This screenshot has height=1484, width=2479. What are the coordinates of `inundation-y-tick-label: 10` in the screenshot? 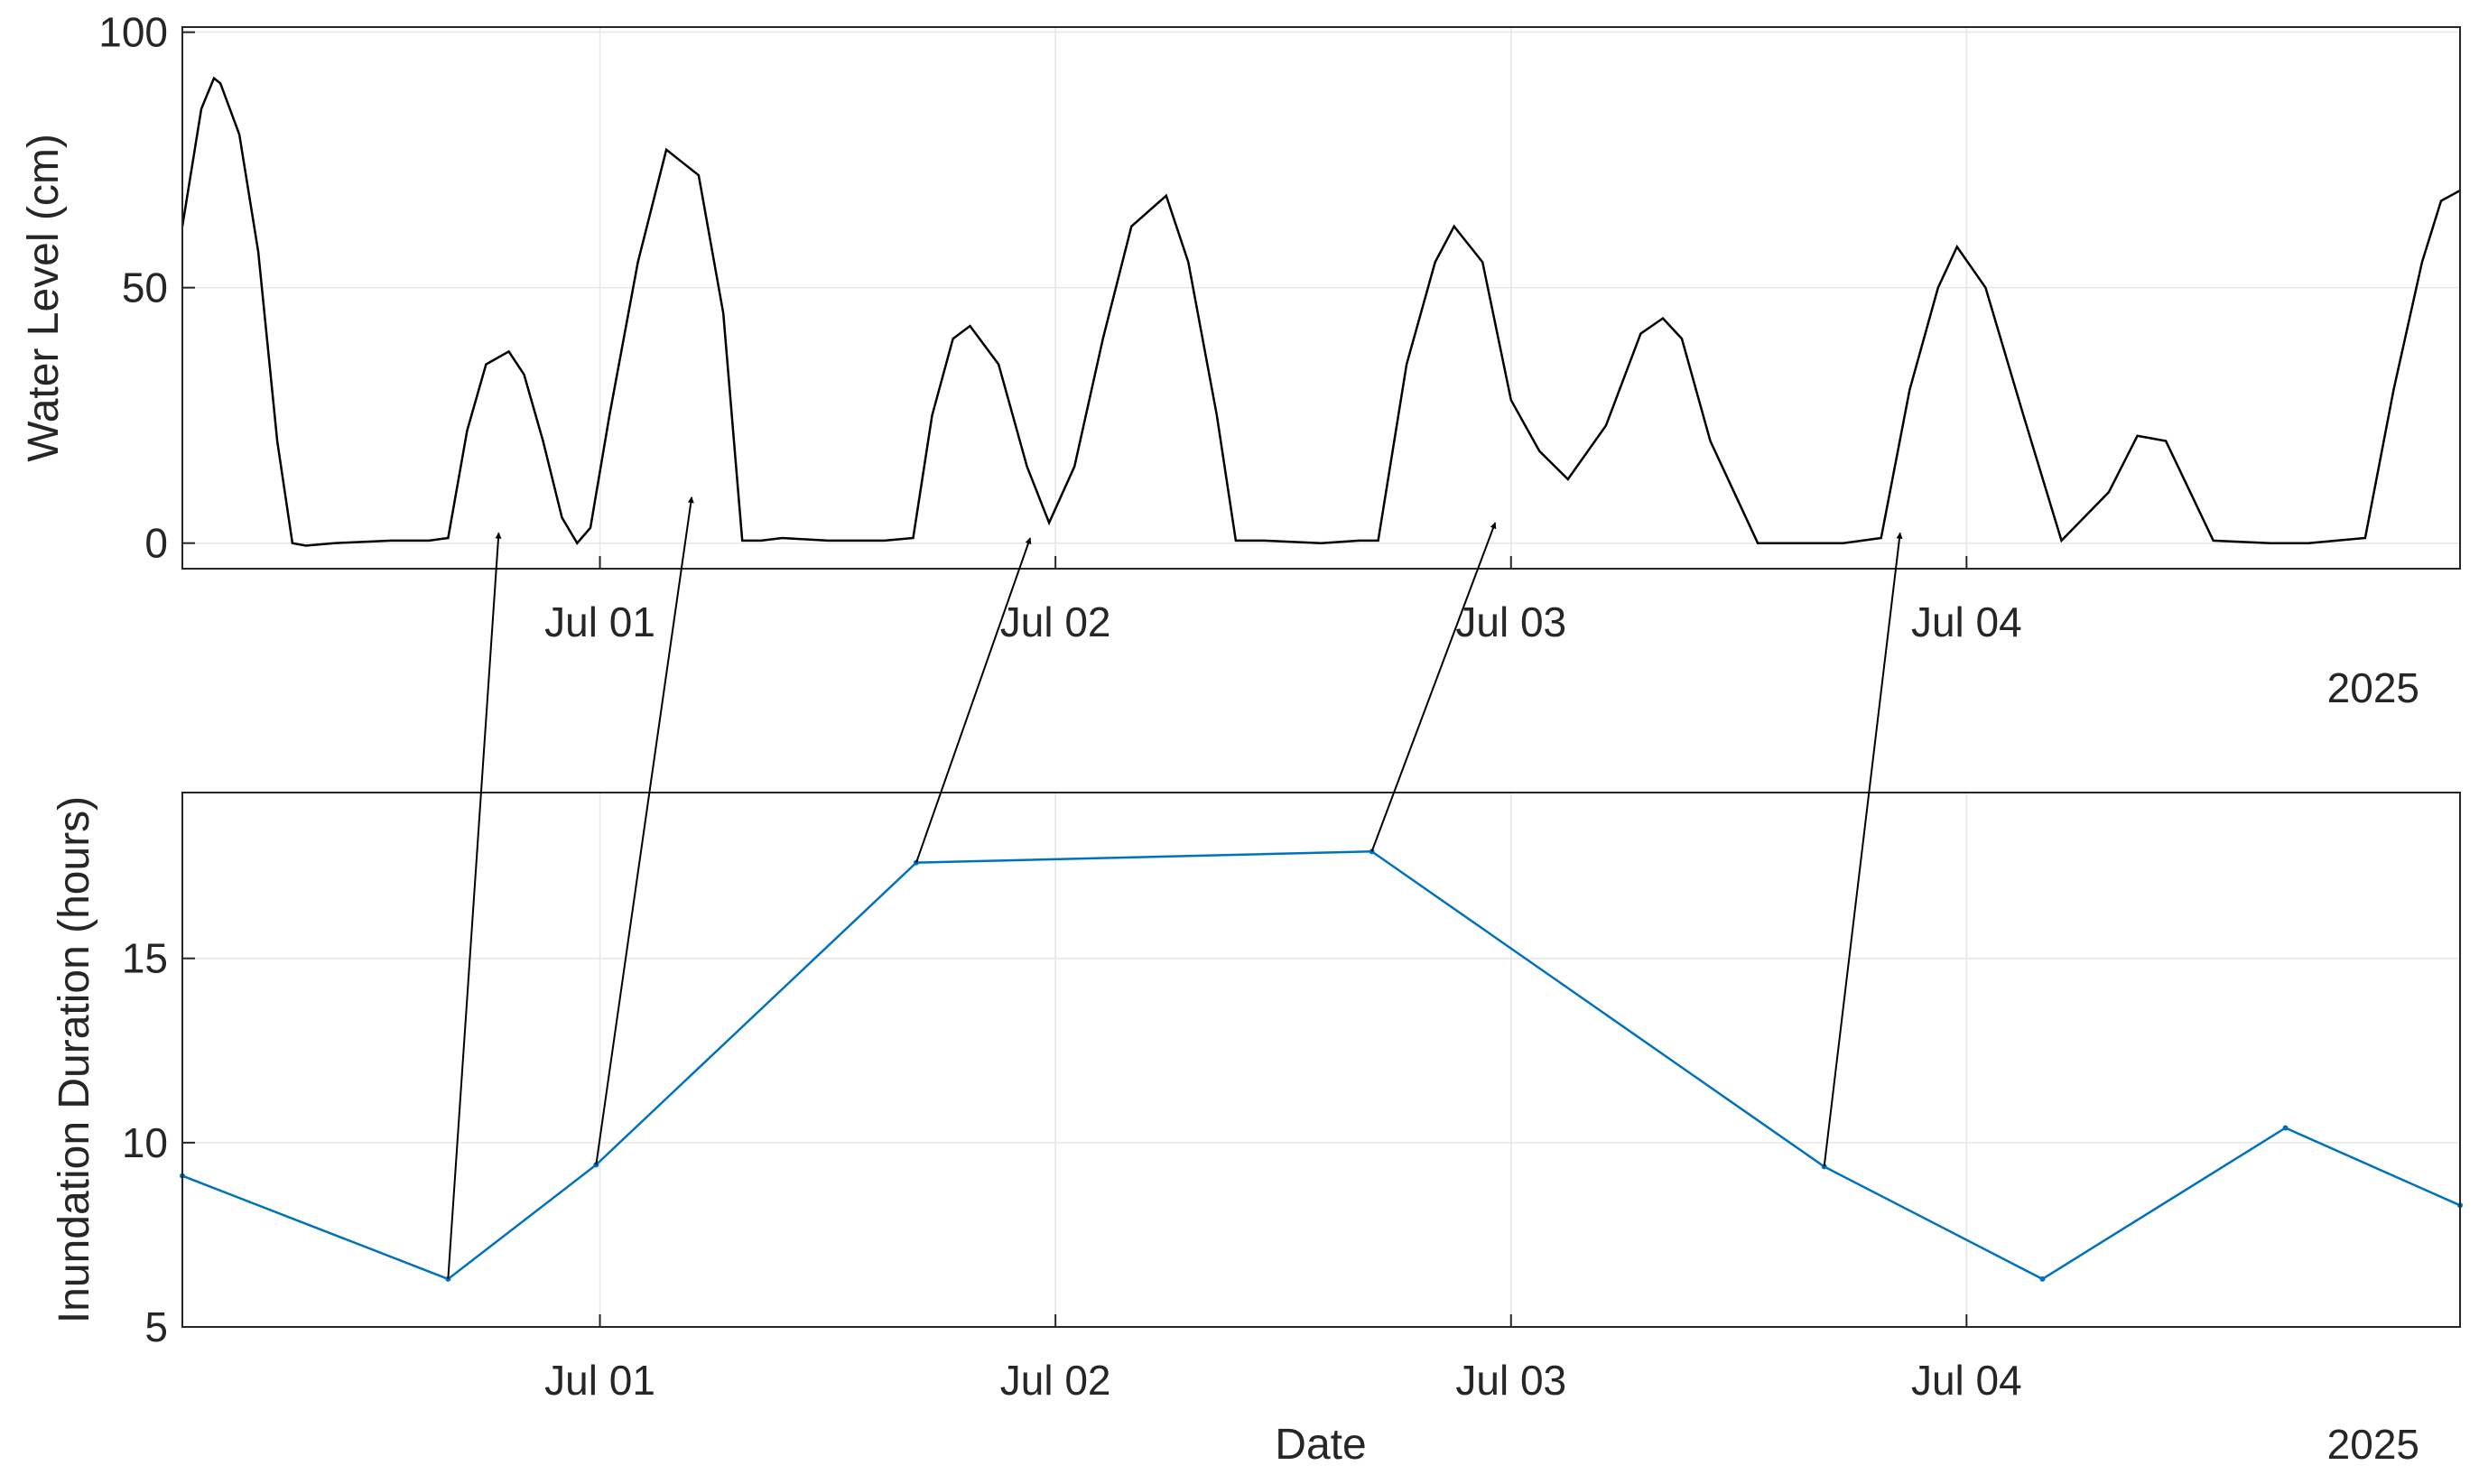 It's located at (145, 1143).